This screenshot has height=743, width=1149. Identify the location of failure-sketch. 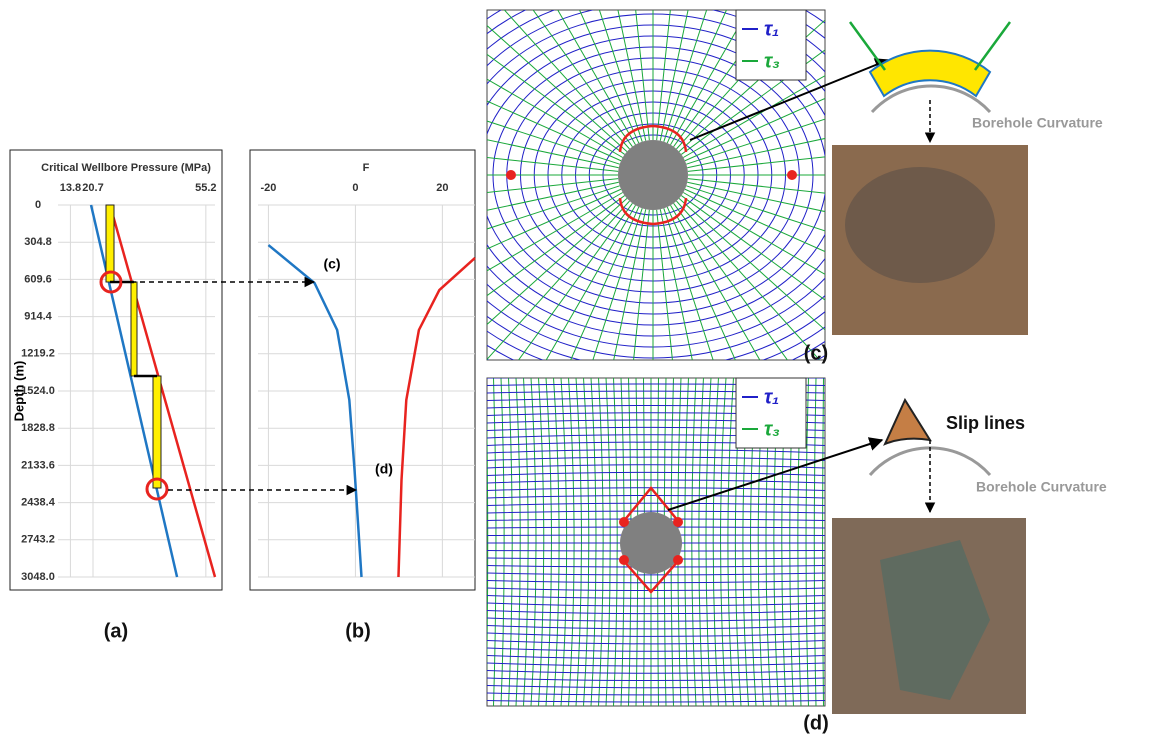
(930, 73).